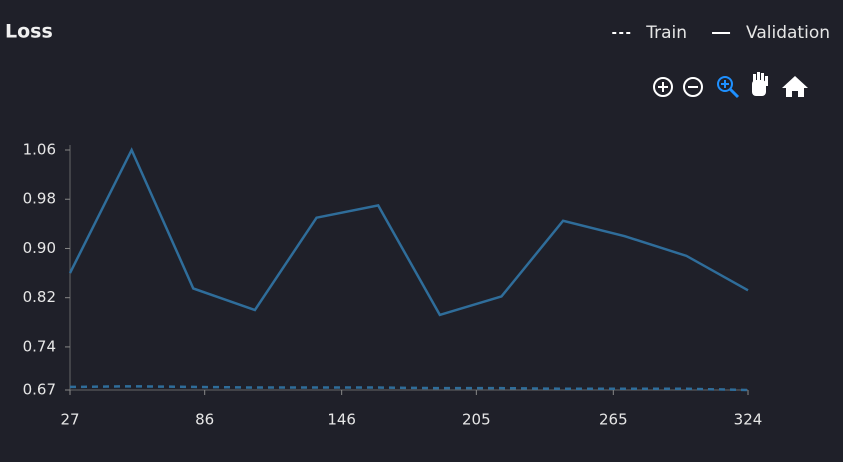 The height and width of the screenshot is (462, 843). What do you see at coordinates (69, 420) in the screenshot?
I see `x-tick-label: 27` at bounding box center [69, 420].